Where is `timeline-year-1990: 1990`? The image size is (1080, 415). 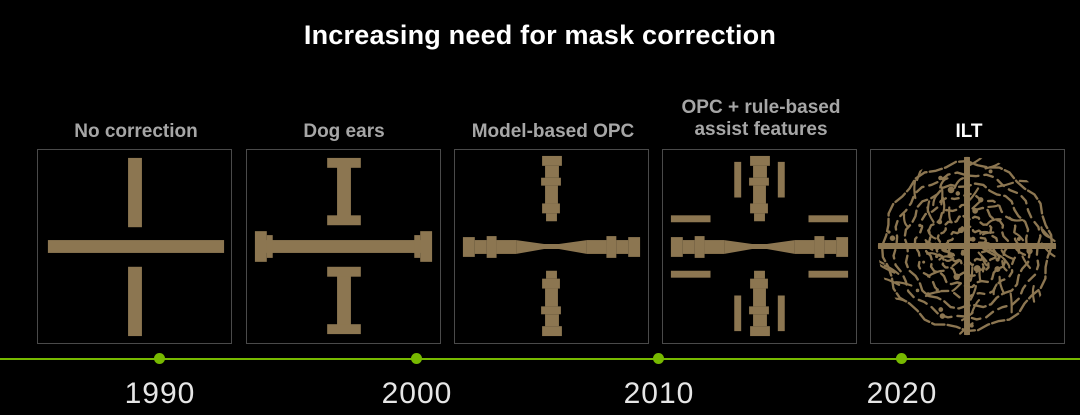
timeline-year-1990: 1990 is located at coordinates (160, 393).